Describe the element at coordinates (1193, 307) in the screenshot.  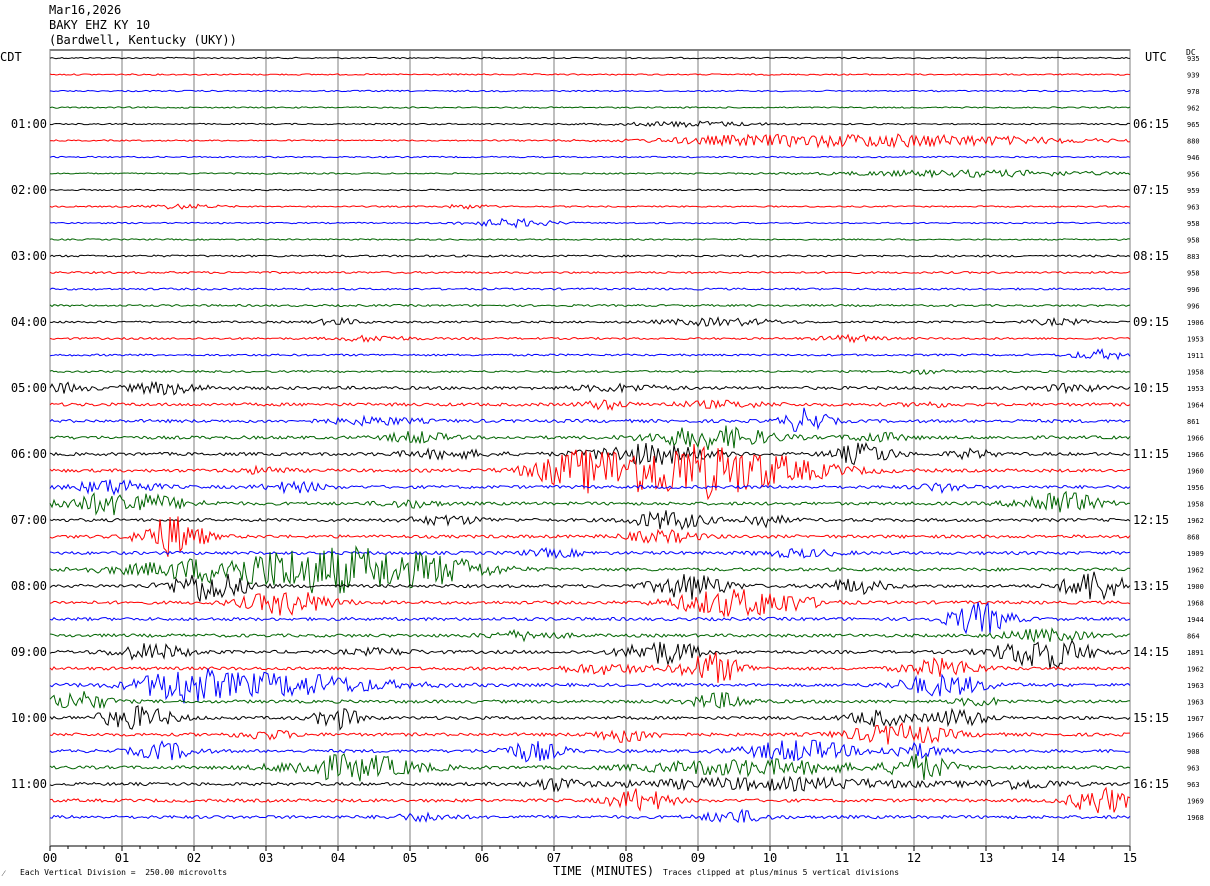
I see `dc-offset-label: 996` at that location.